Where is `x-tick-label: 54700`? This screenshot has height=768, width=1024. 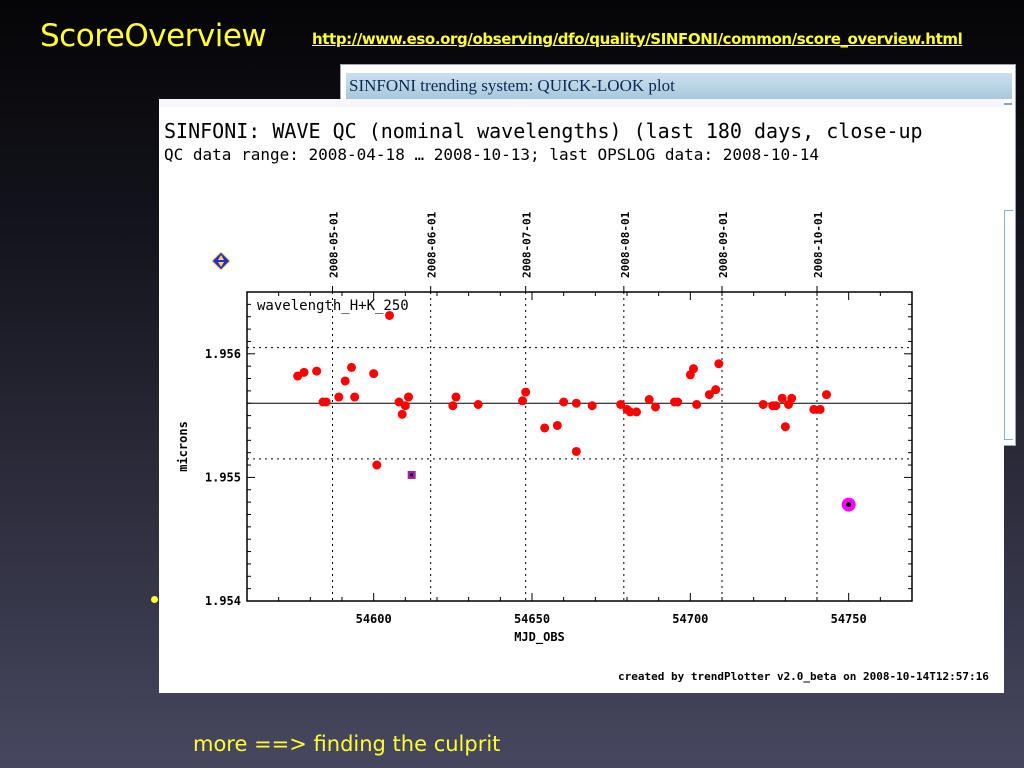 x-tick-label: 54700 is located at coordinates (690, 619).